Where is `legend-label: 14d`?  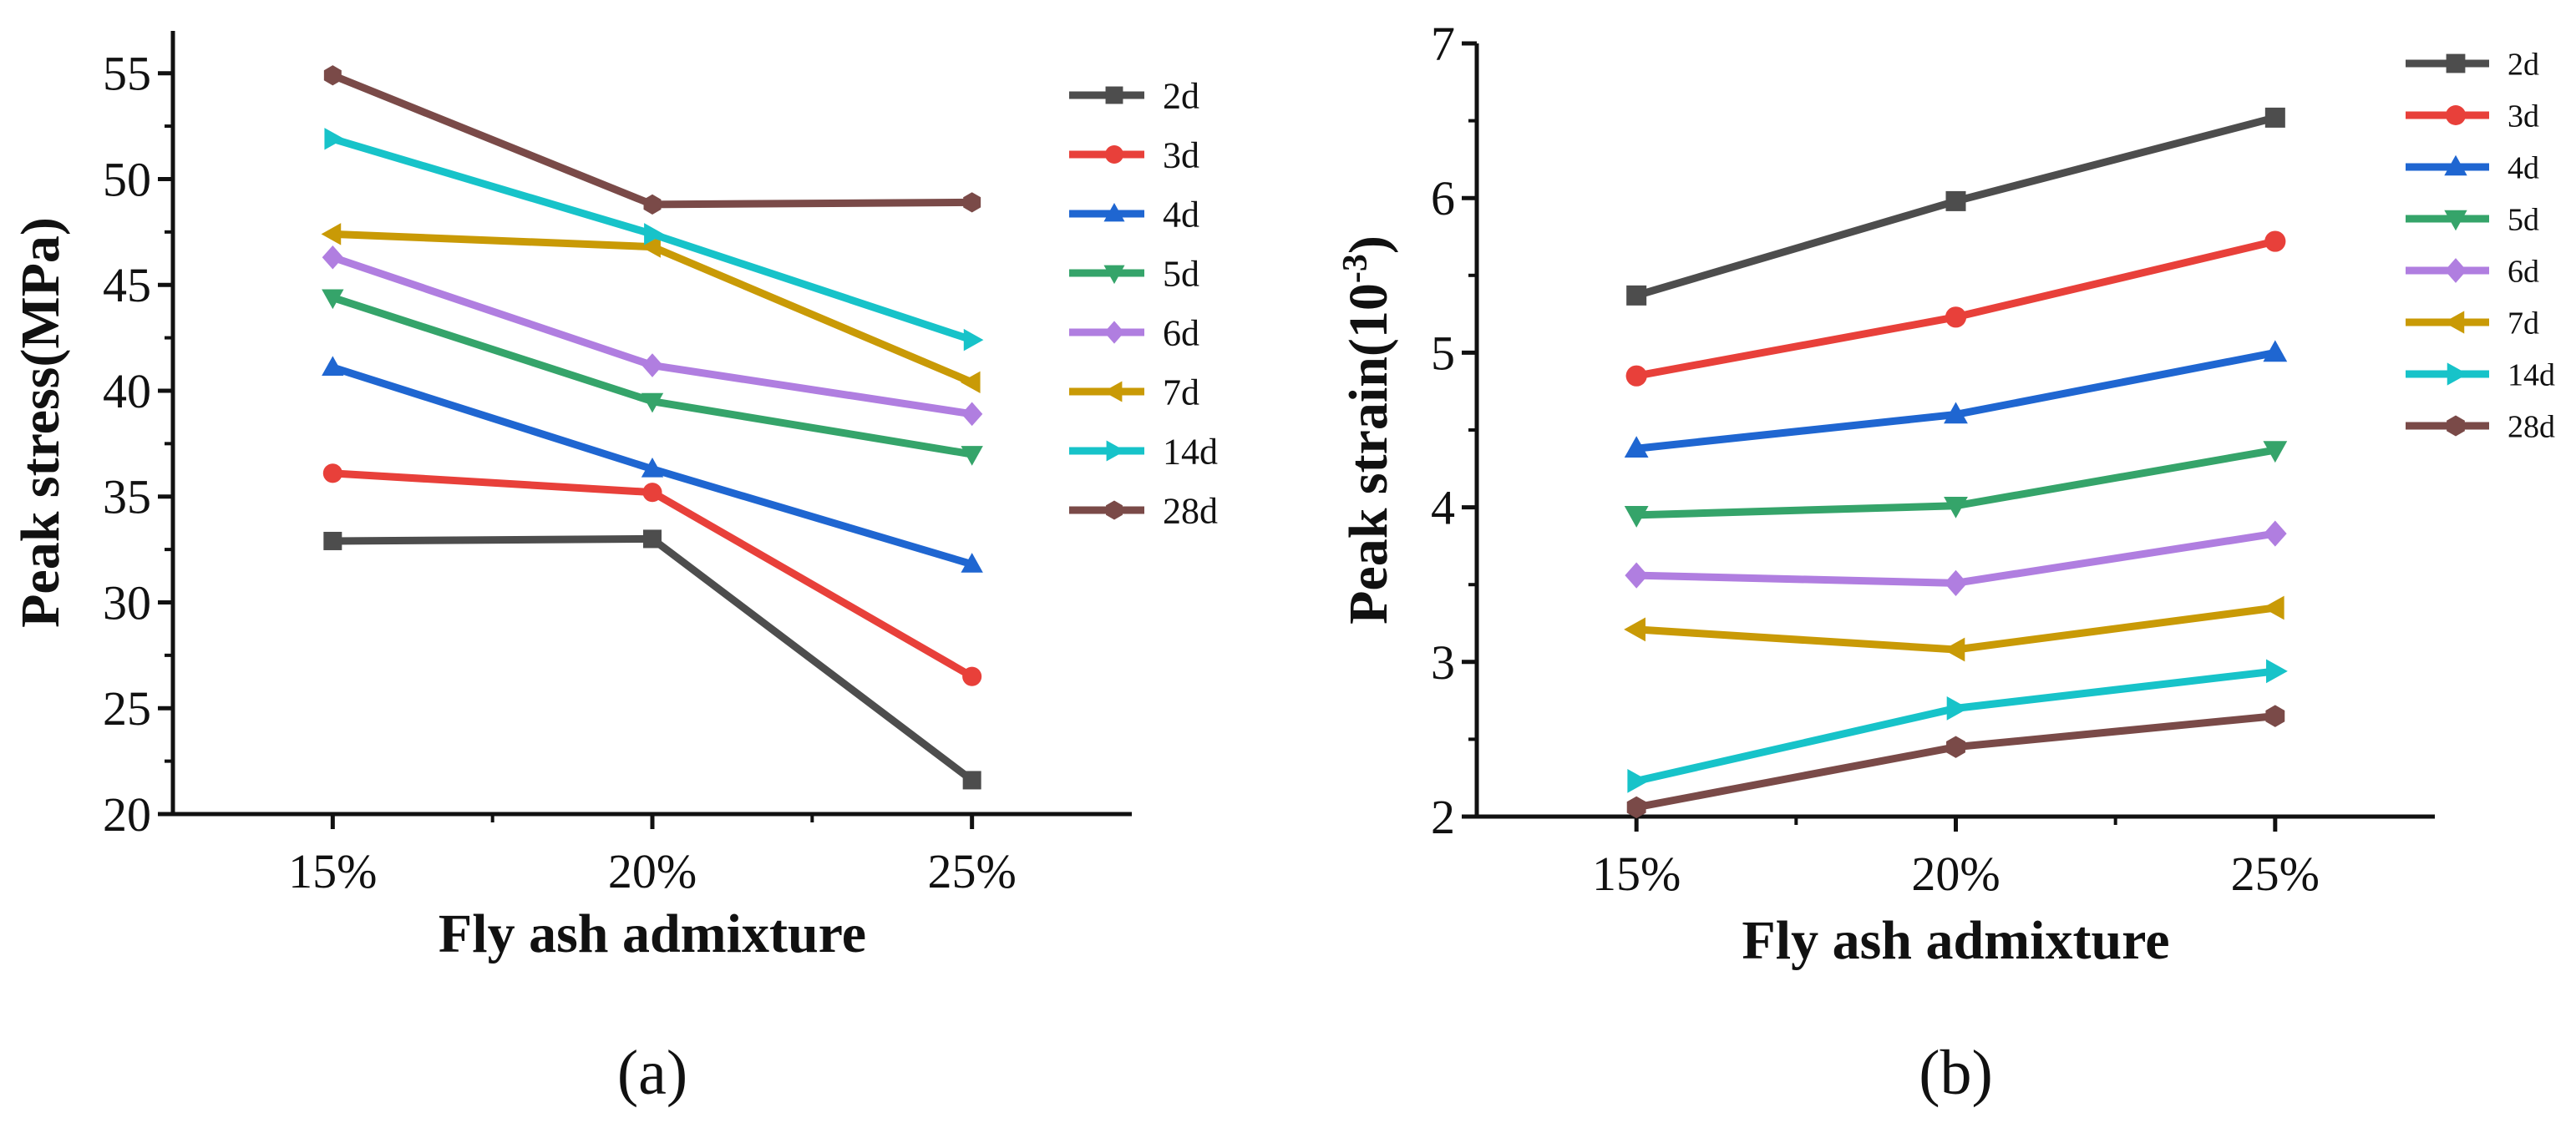 legend-label: 14d is located at coordinates (2531, 375).